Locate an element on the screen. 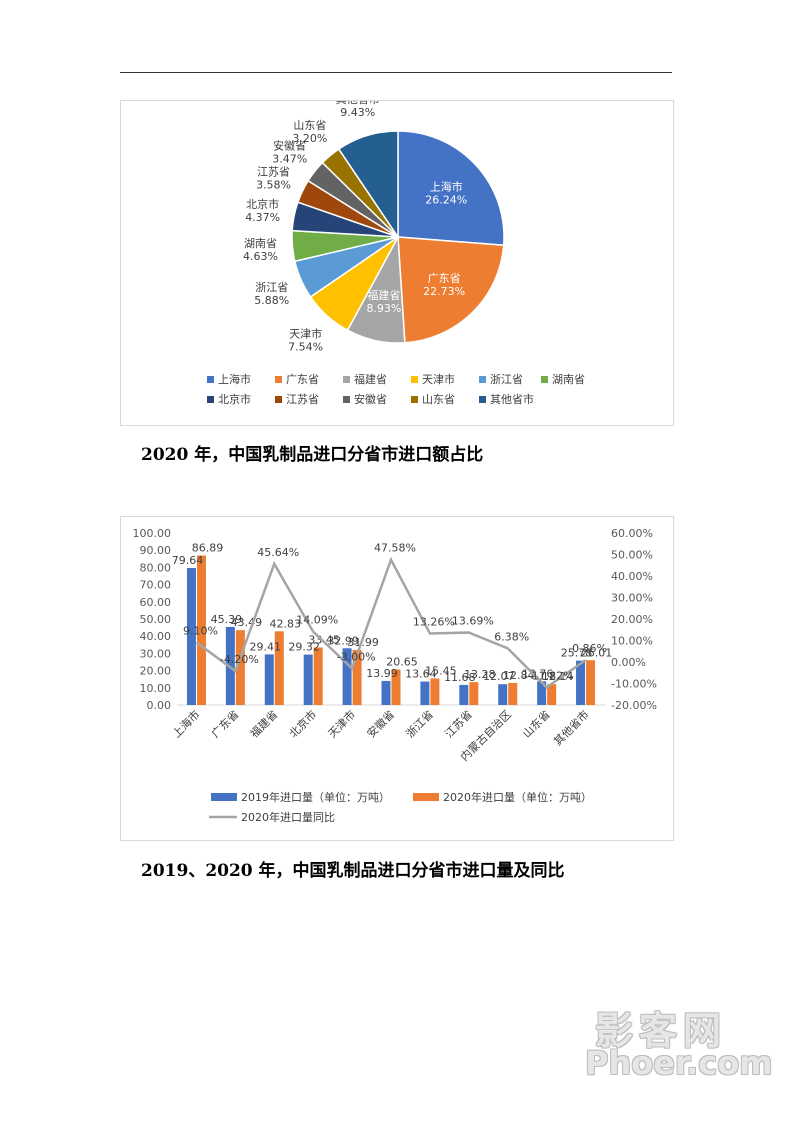 The height and width of the screenshot is (1122, 793). pie-legend-label: 浙江省 is located at coordinates (506, 379).